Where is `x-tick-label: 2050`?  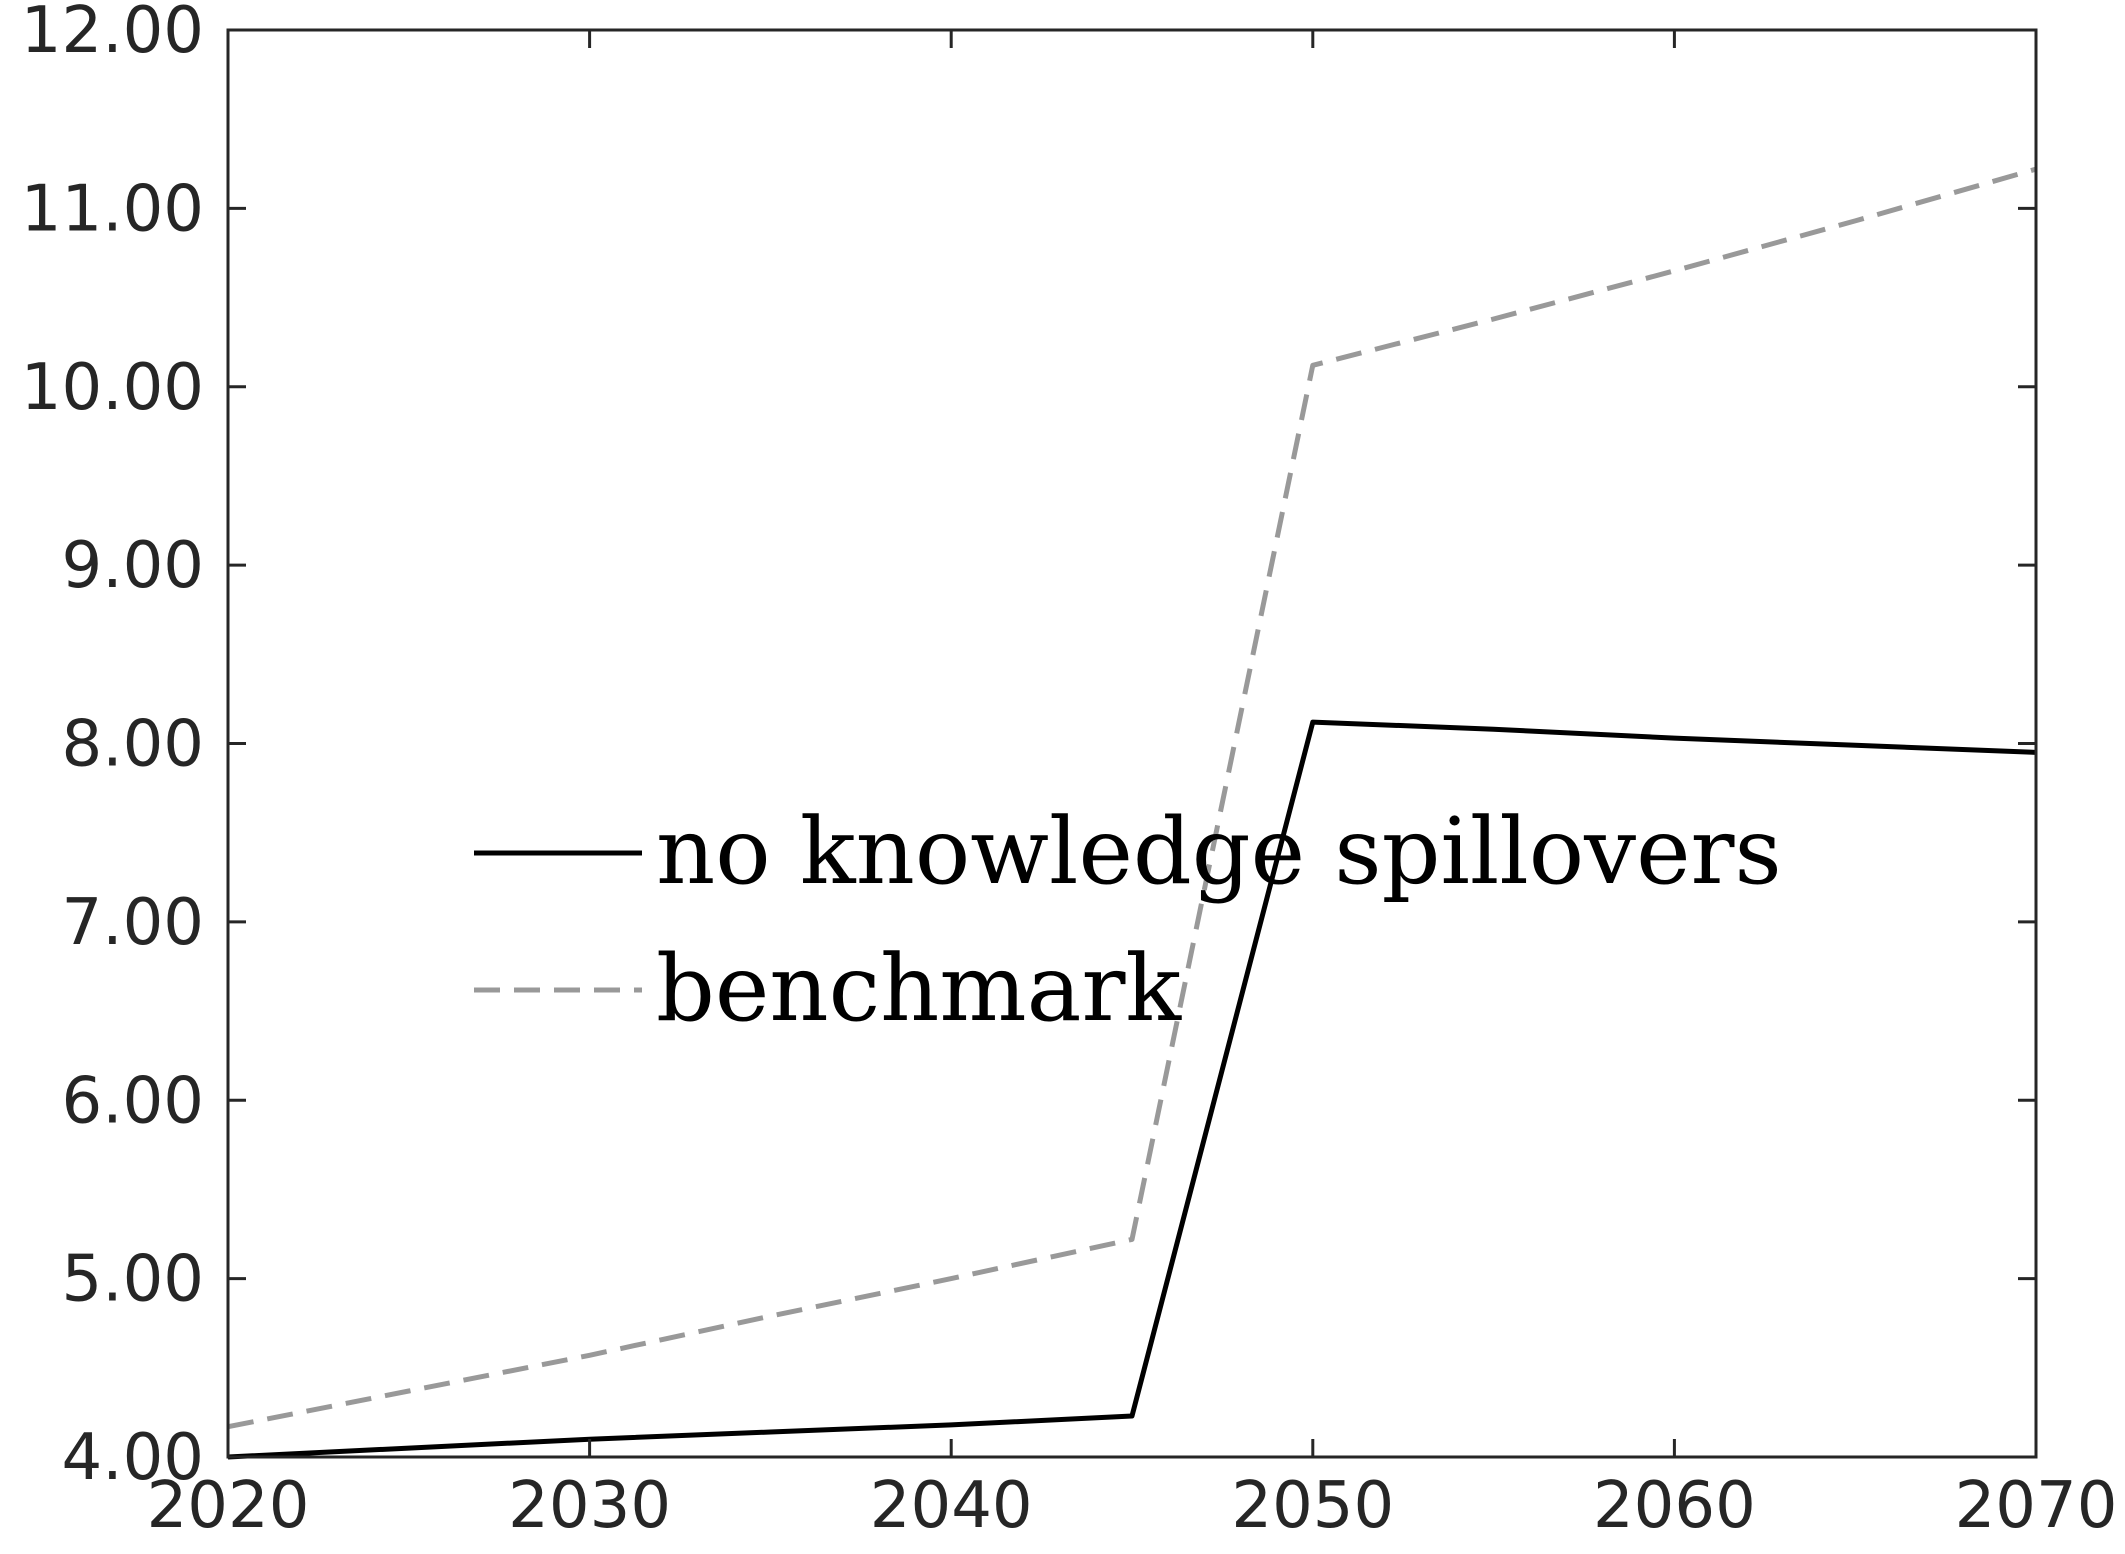 x-tick-label: 2050 is located at coordinates (1312, 1506).